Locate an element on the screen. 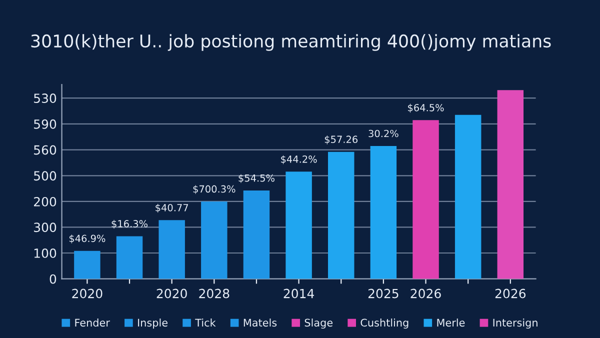  text: 100 is located at coordinates (45, 253).